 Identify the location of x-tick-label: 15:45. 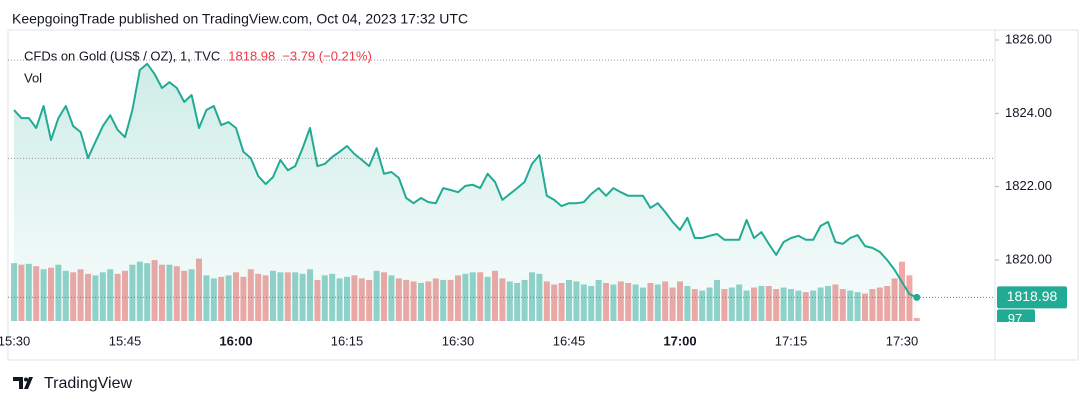
(125, 340).